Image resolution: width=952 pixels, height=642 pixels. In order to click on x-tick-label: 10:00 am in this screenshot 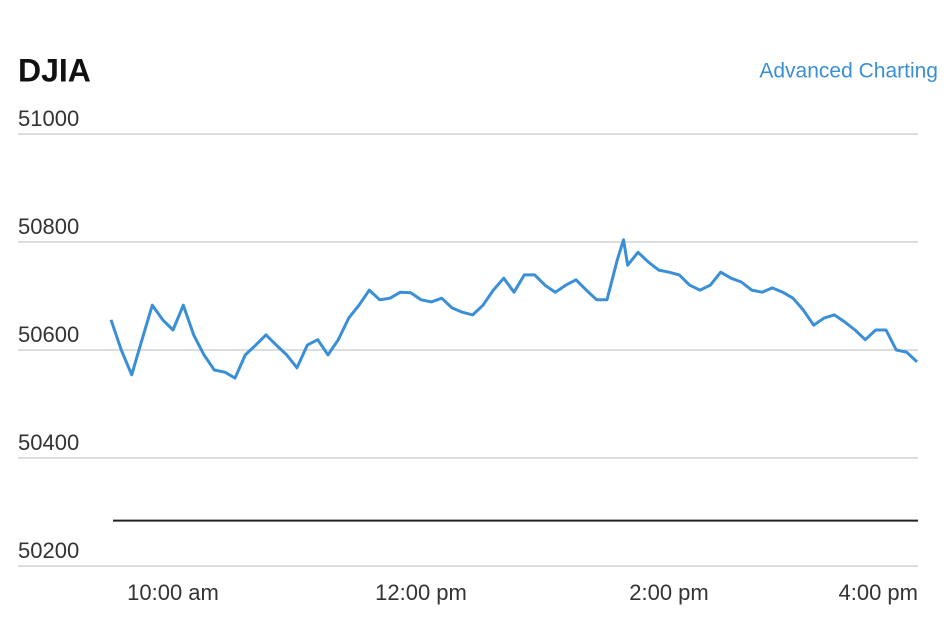, I will do `click(173, 592)`.